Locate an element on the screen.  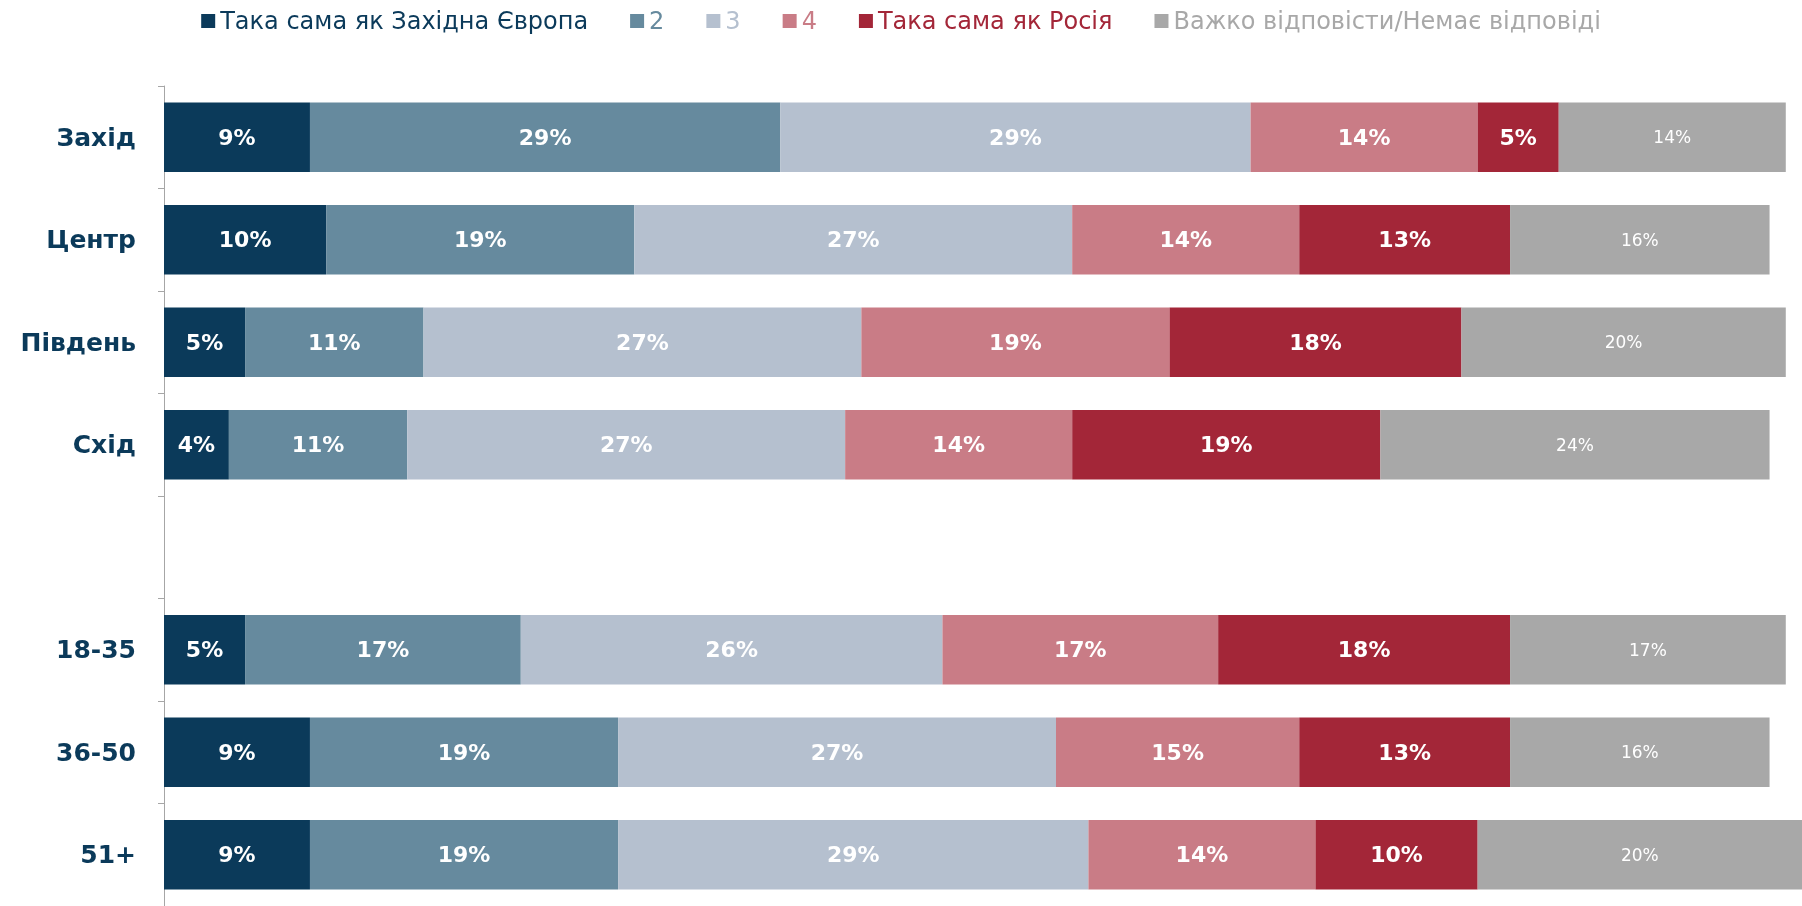
data-label: 15% is located at coordinates (1177, 752).